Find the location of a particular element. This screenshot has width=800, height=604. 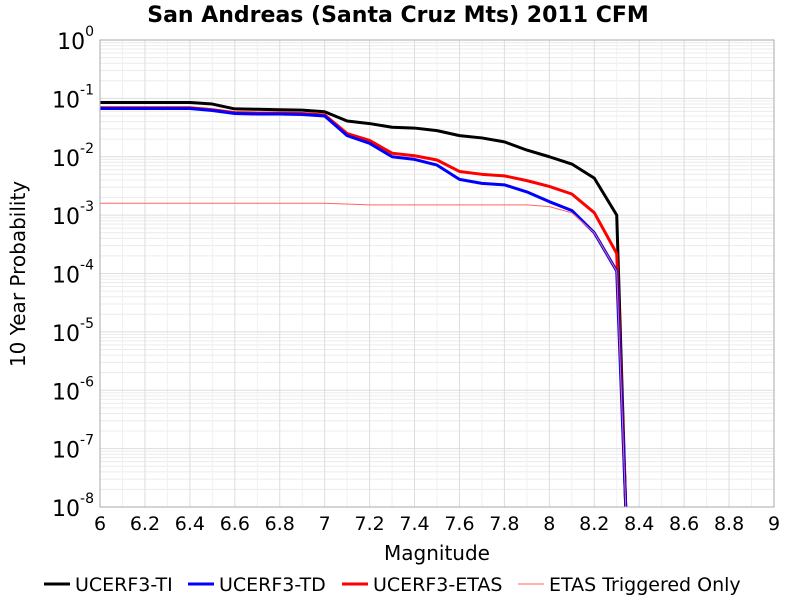

x-tick-label: 7.8 is located at coordinates (504, 524).